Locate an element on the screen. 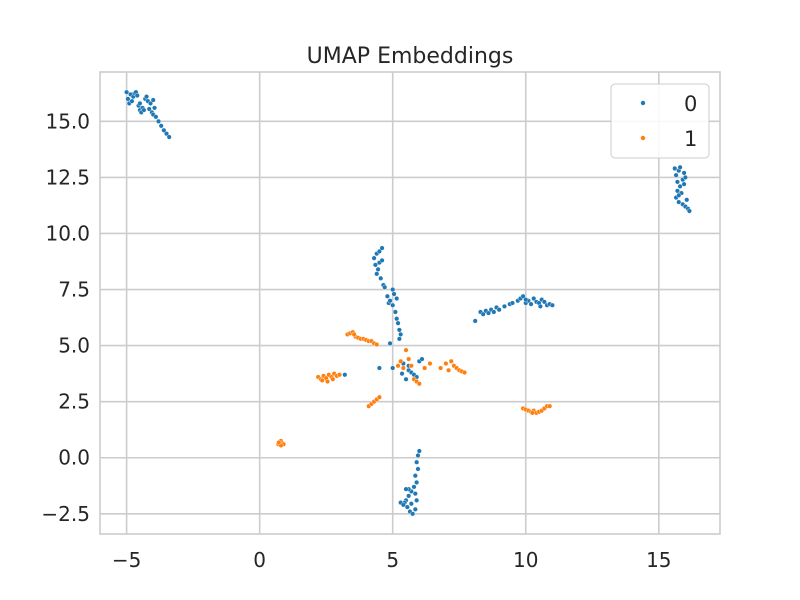 The width and height of the screenshot is (800, 600). legend-label-1: 1 is located at coordinates (690, 139).